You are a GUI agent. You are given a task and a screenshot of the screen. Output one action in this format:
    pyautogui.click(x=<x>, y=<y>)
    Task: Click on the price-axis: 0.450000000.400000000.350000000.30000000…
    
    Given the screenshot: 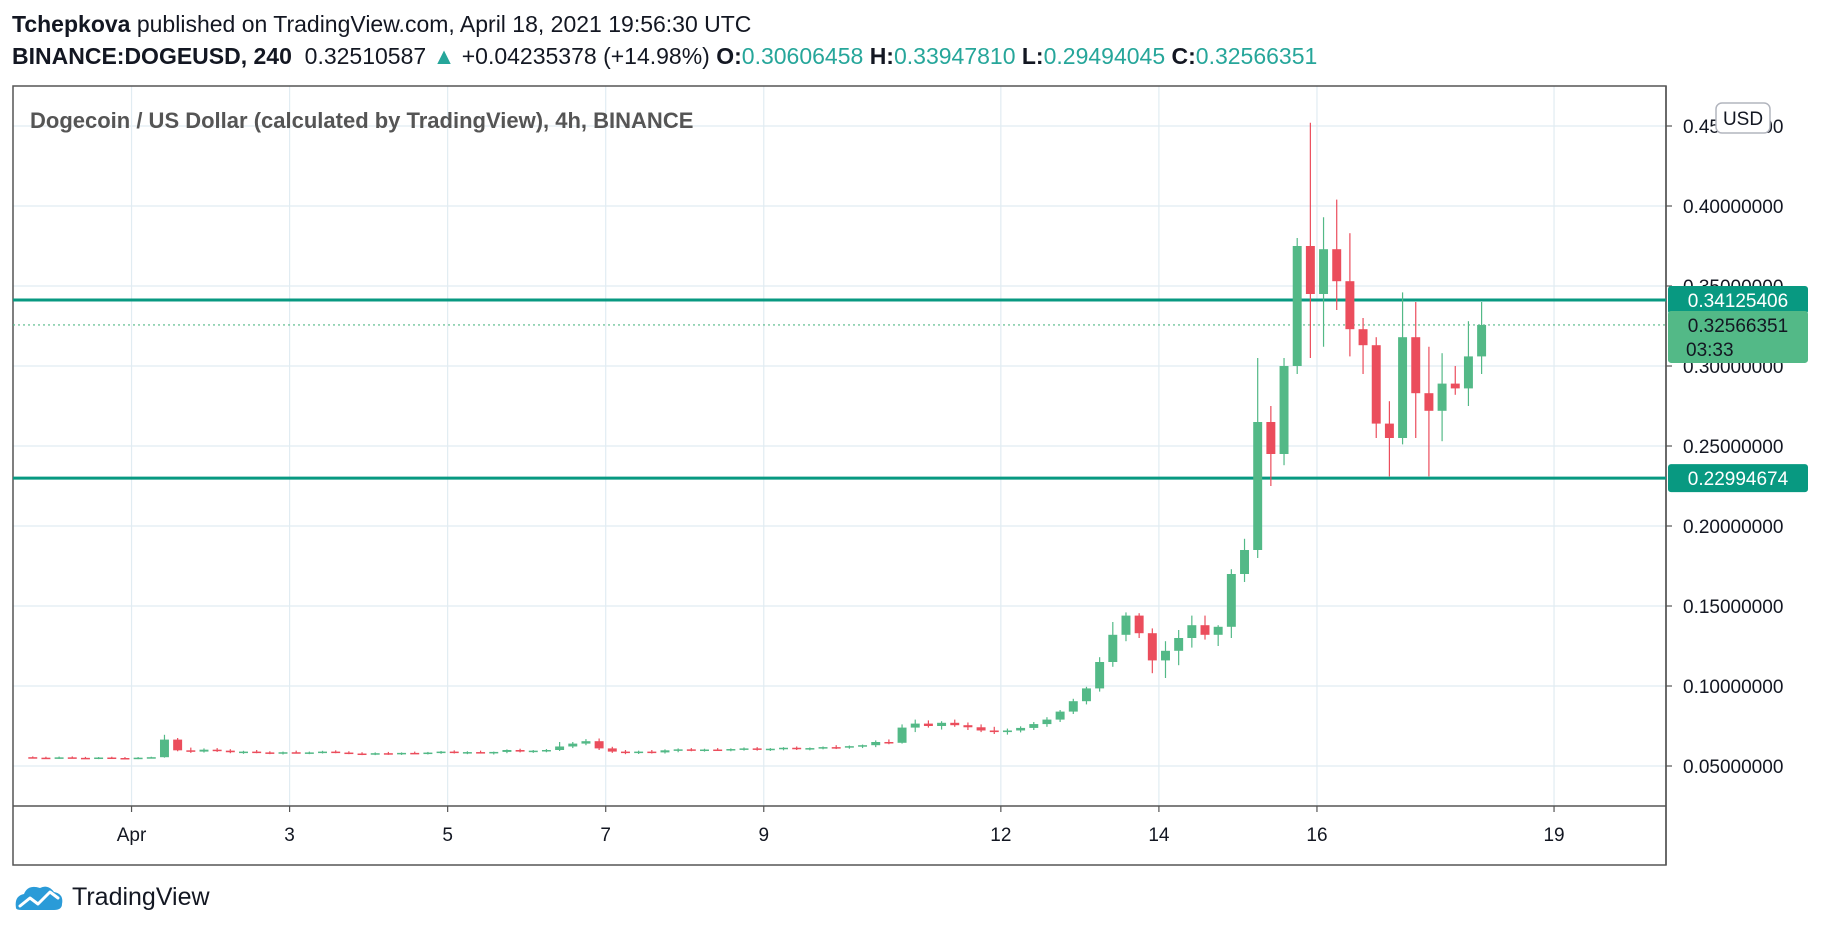 What is the action you would take?
    pyautogui.click(x=1737, y=447)
    